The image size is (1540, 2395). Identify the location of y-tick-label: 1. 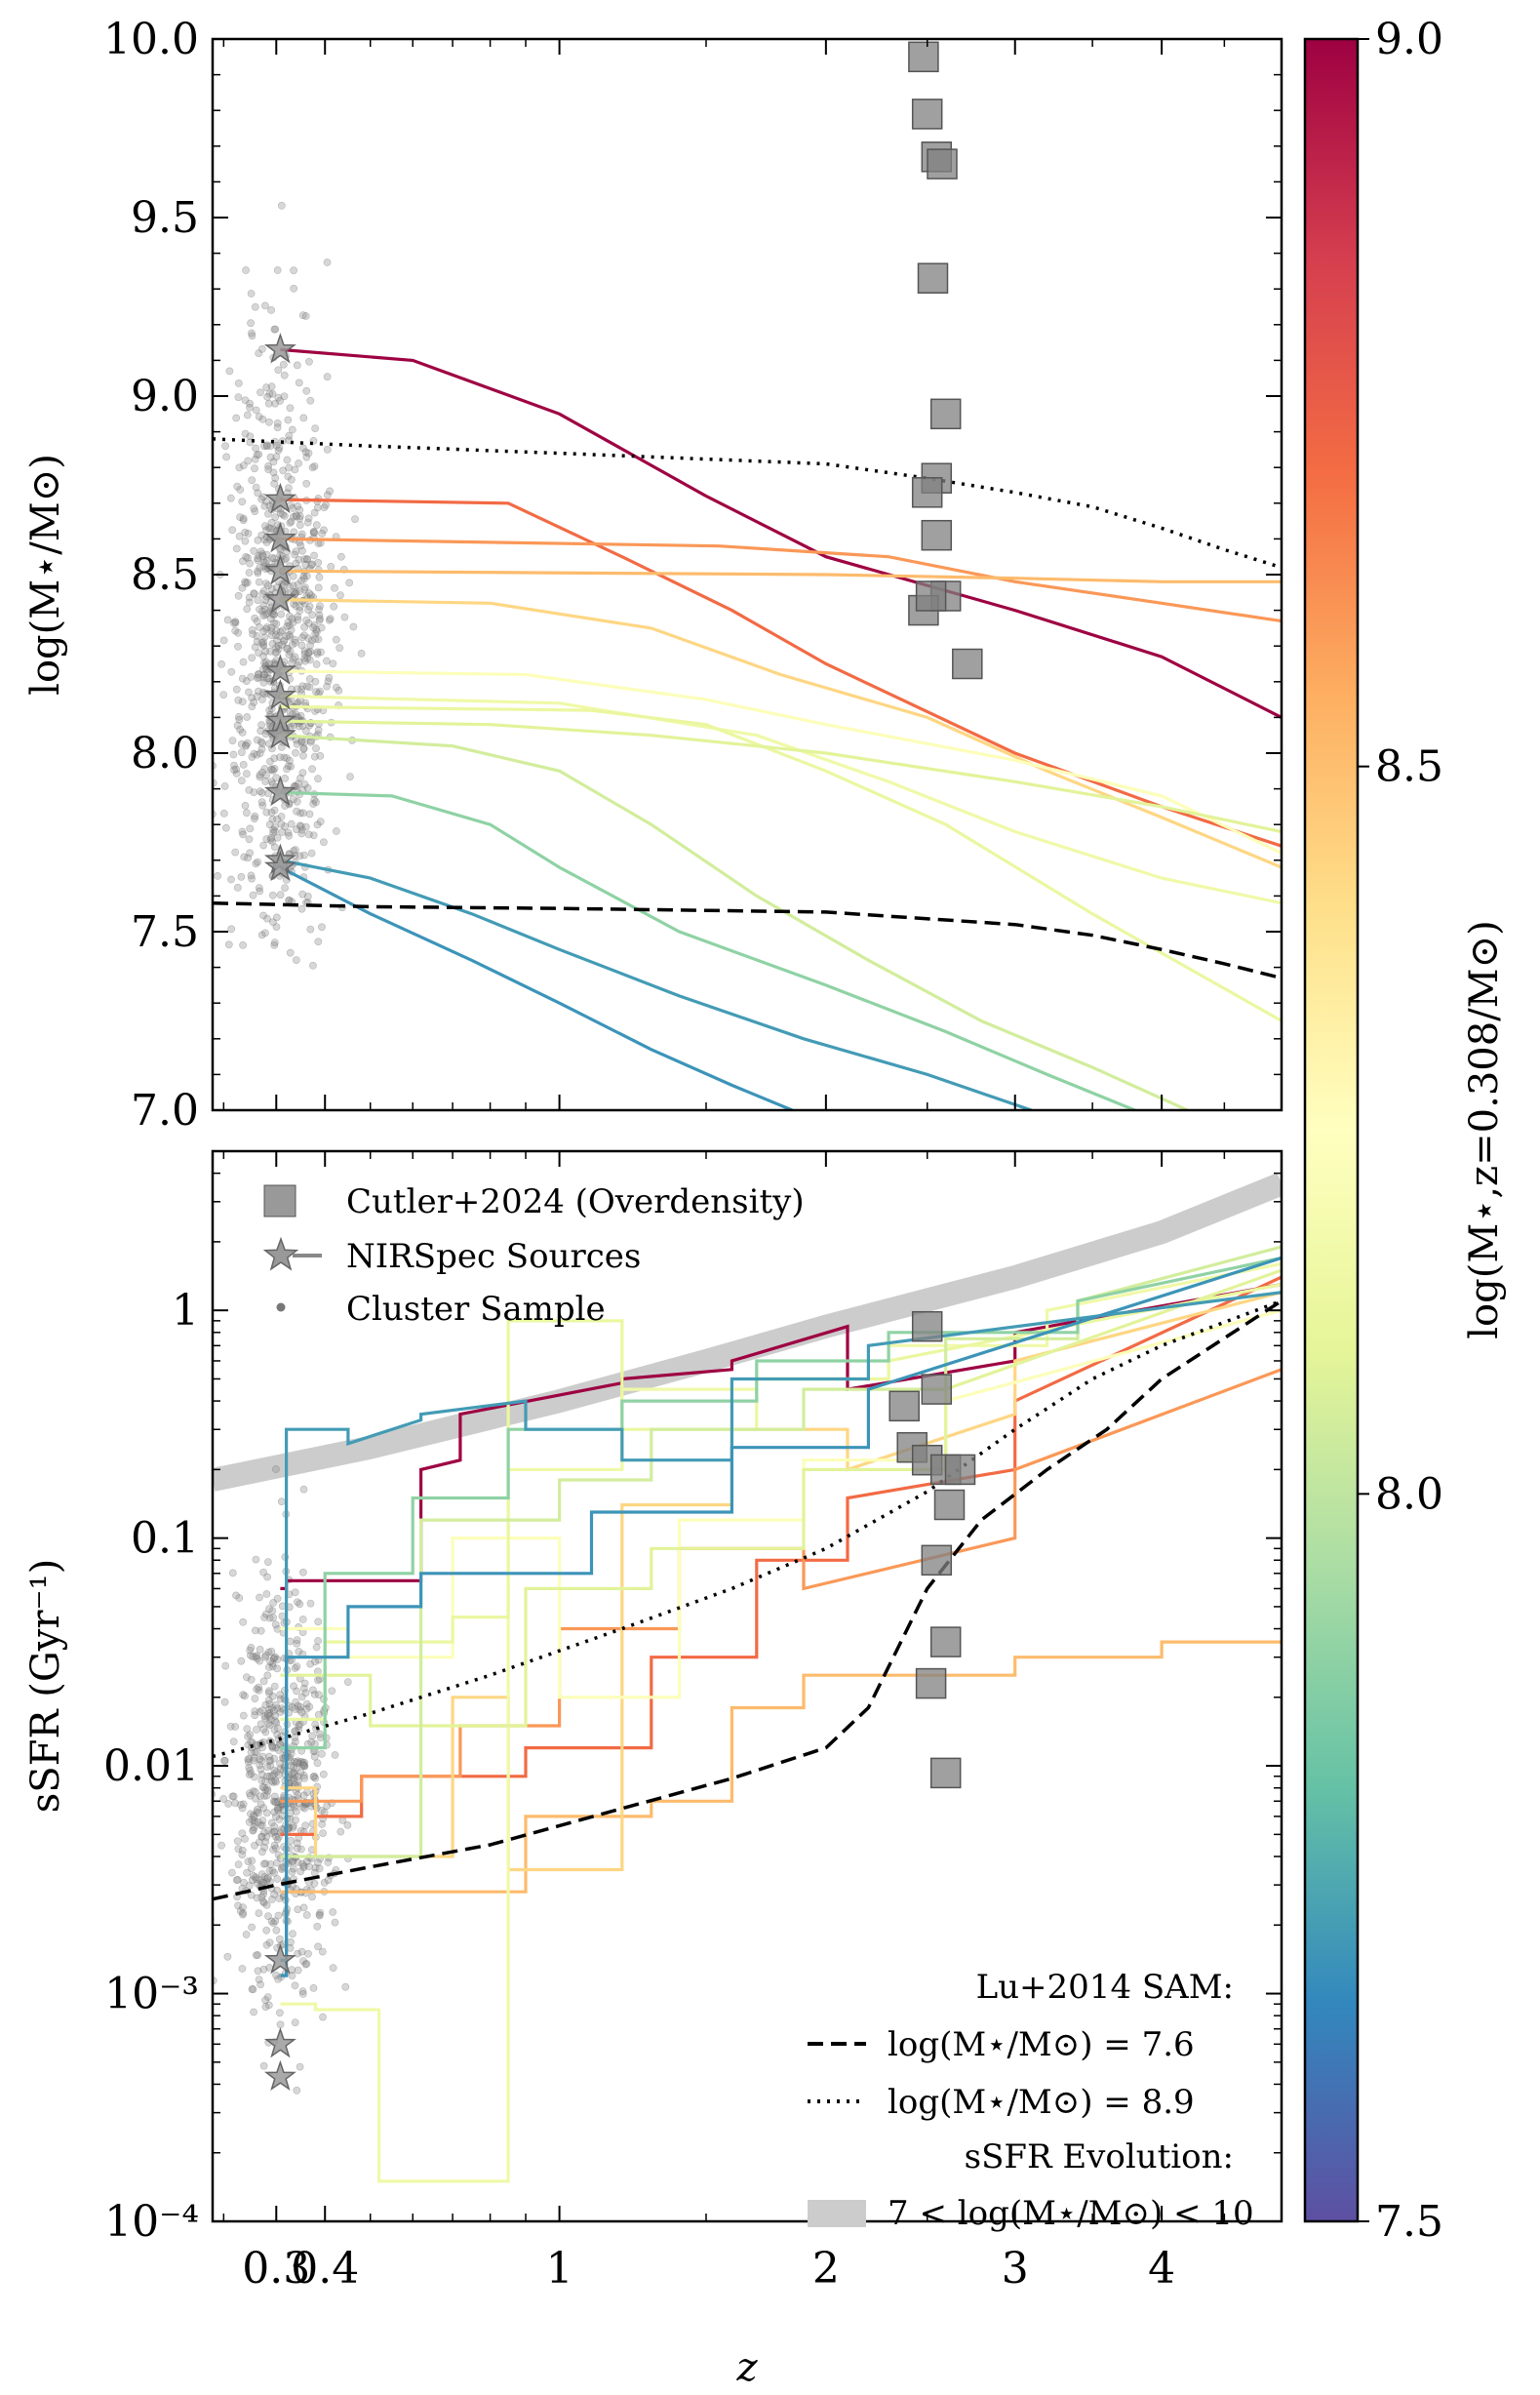
(186, 1311).